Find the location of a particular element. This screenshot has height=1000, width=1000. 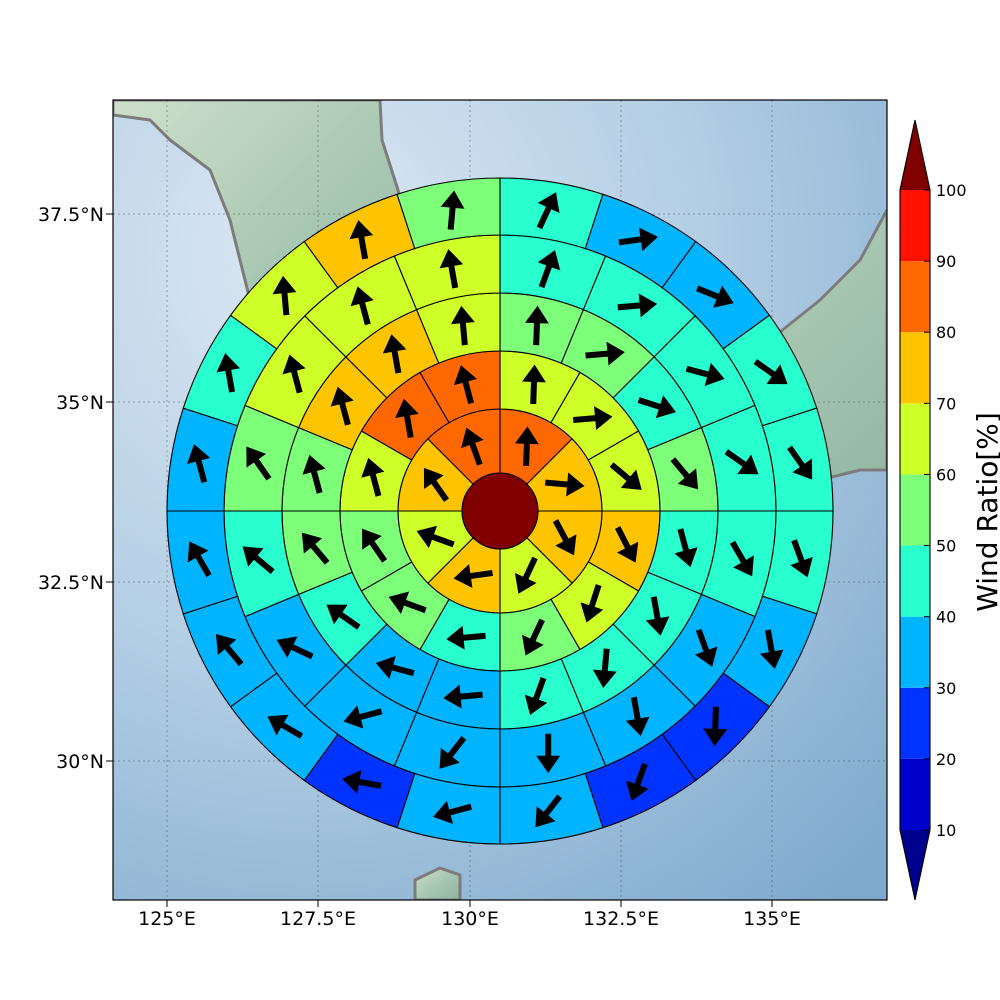

colorbar-tick-label: 40 is located at coordinates (946, 617).